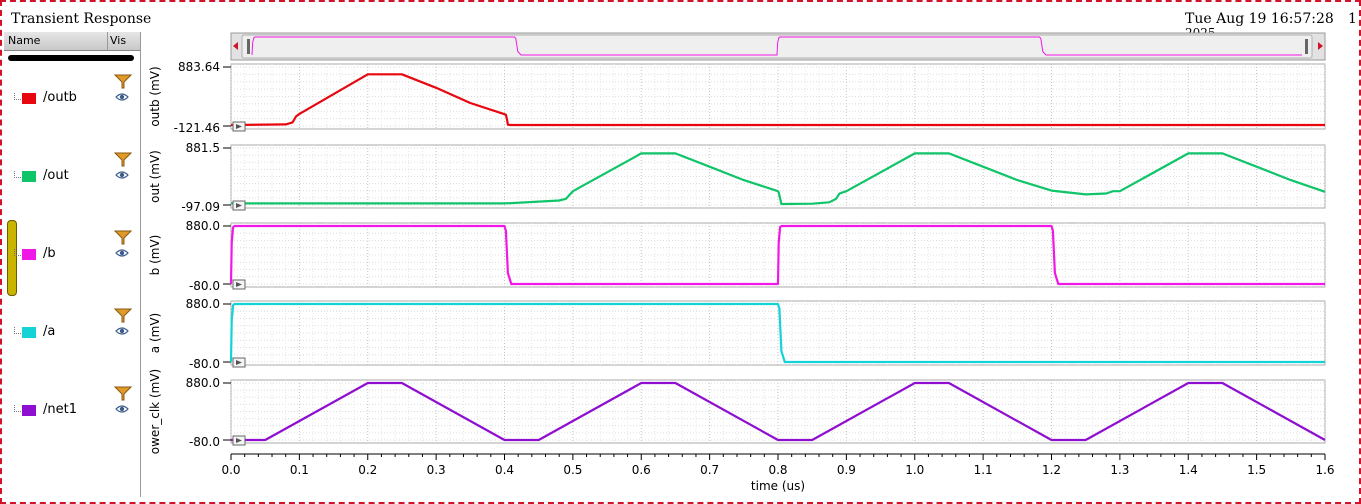  I want to click on y-min-label: -97.09, so click(200, 207).